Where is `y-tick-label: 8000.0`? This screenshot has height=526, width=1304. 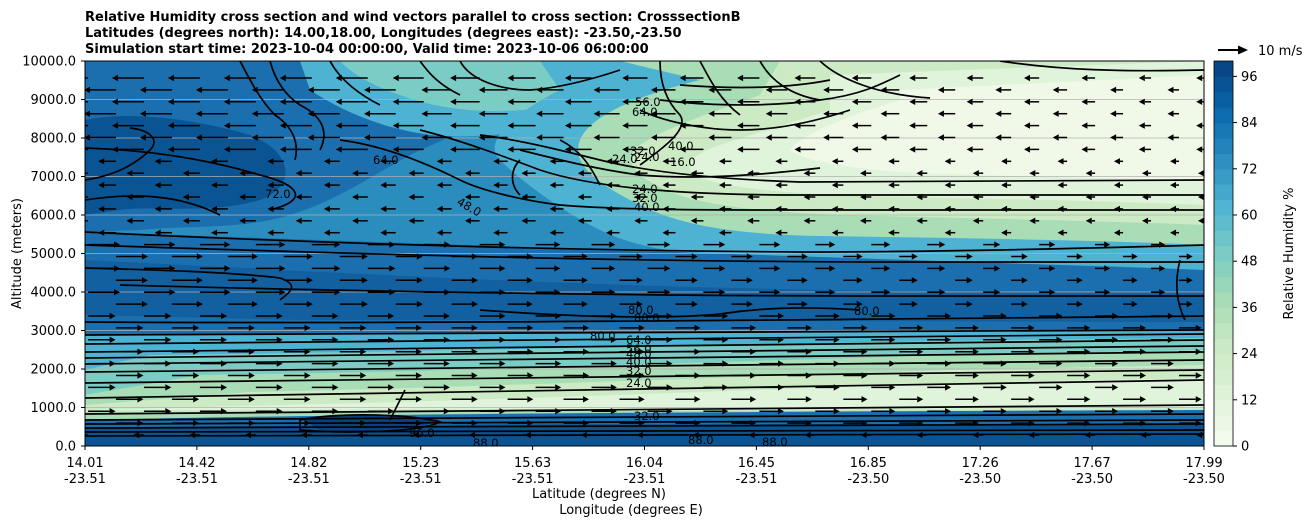
y-tick-label: 8000.0 is located at coordinates (54, 139).